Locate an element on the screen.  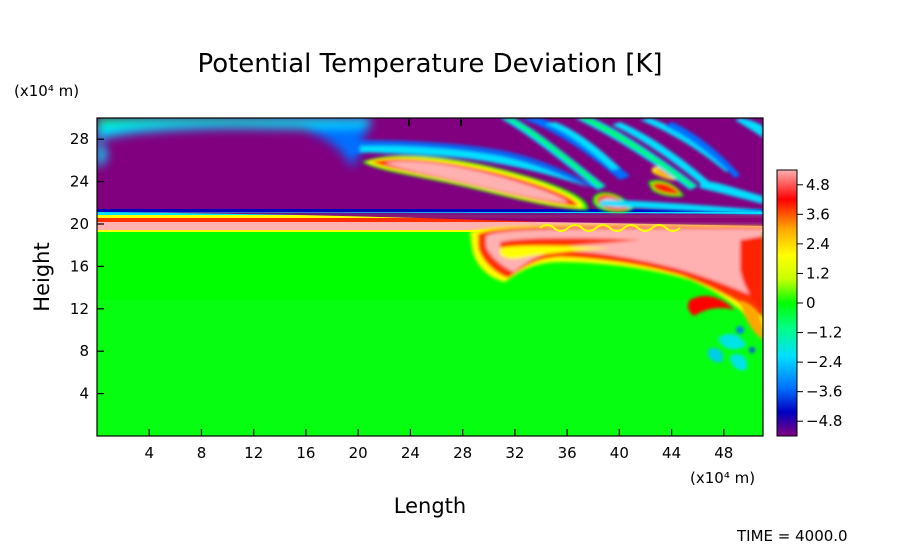
chart-title: Potential Temperature Deviation [K] is located at coordinates (429, 64).